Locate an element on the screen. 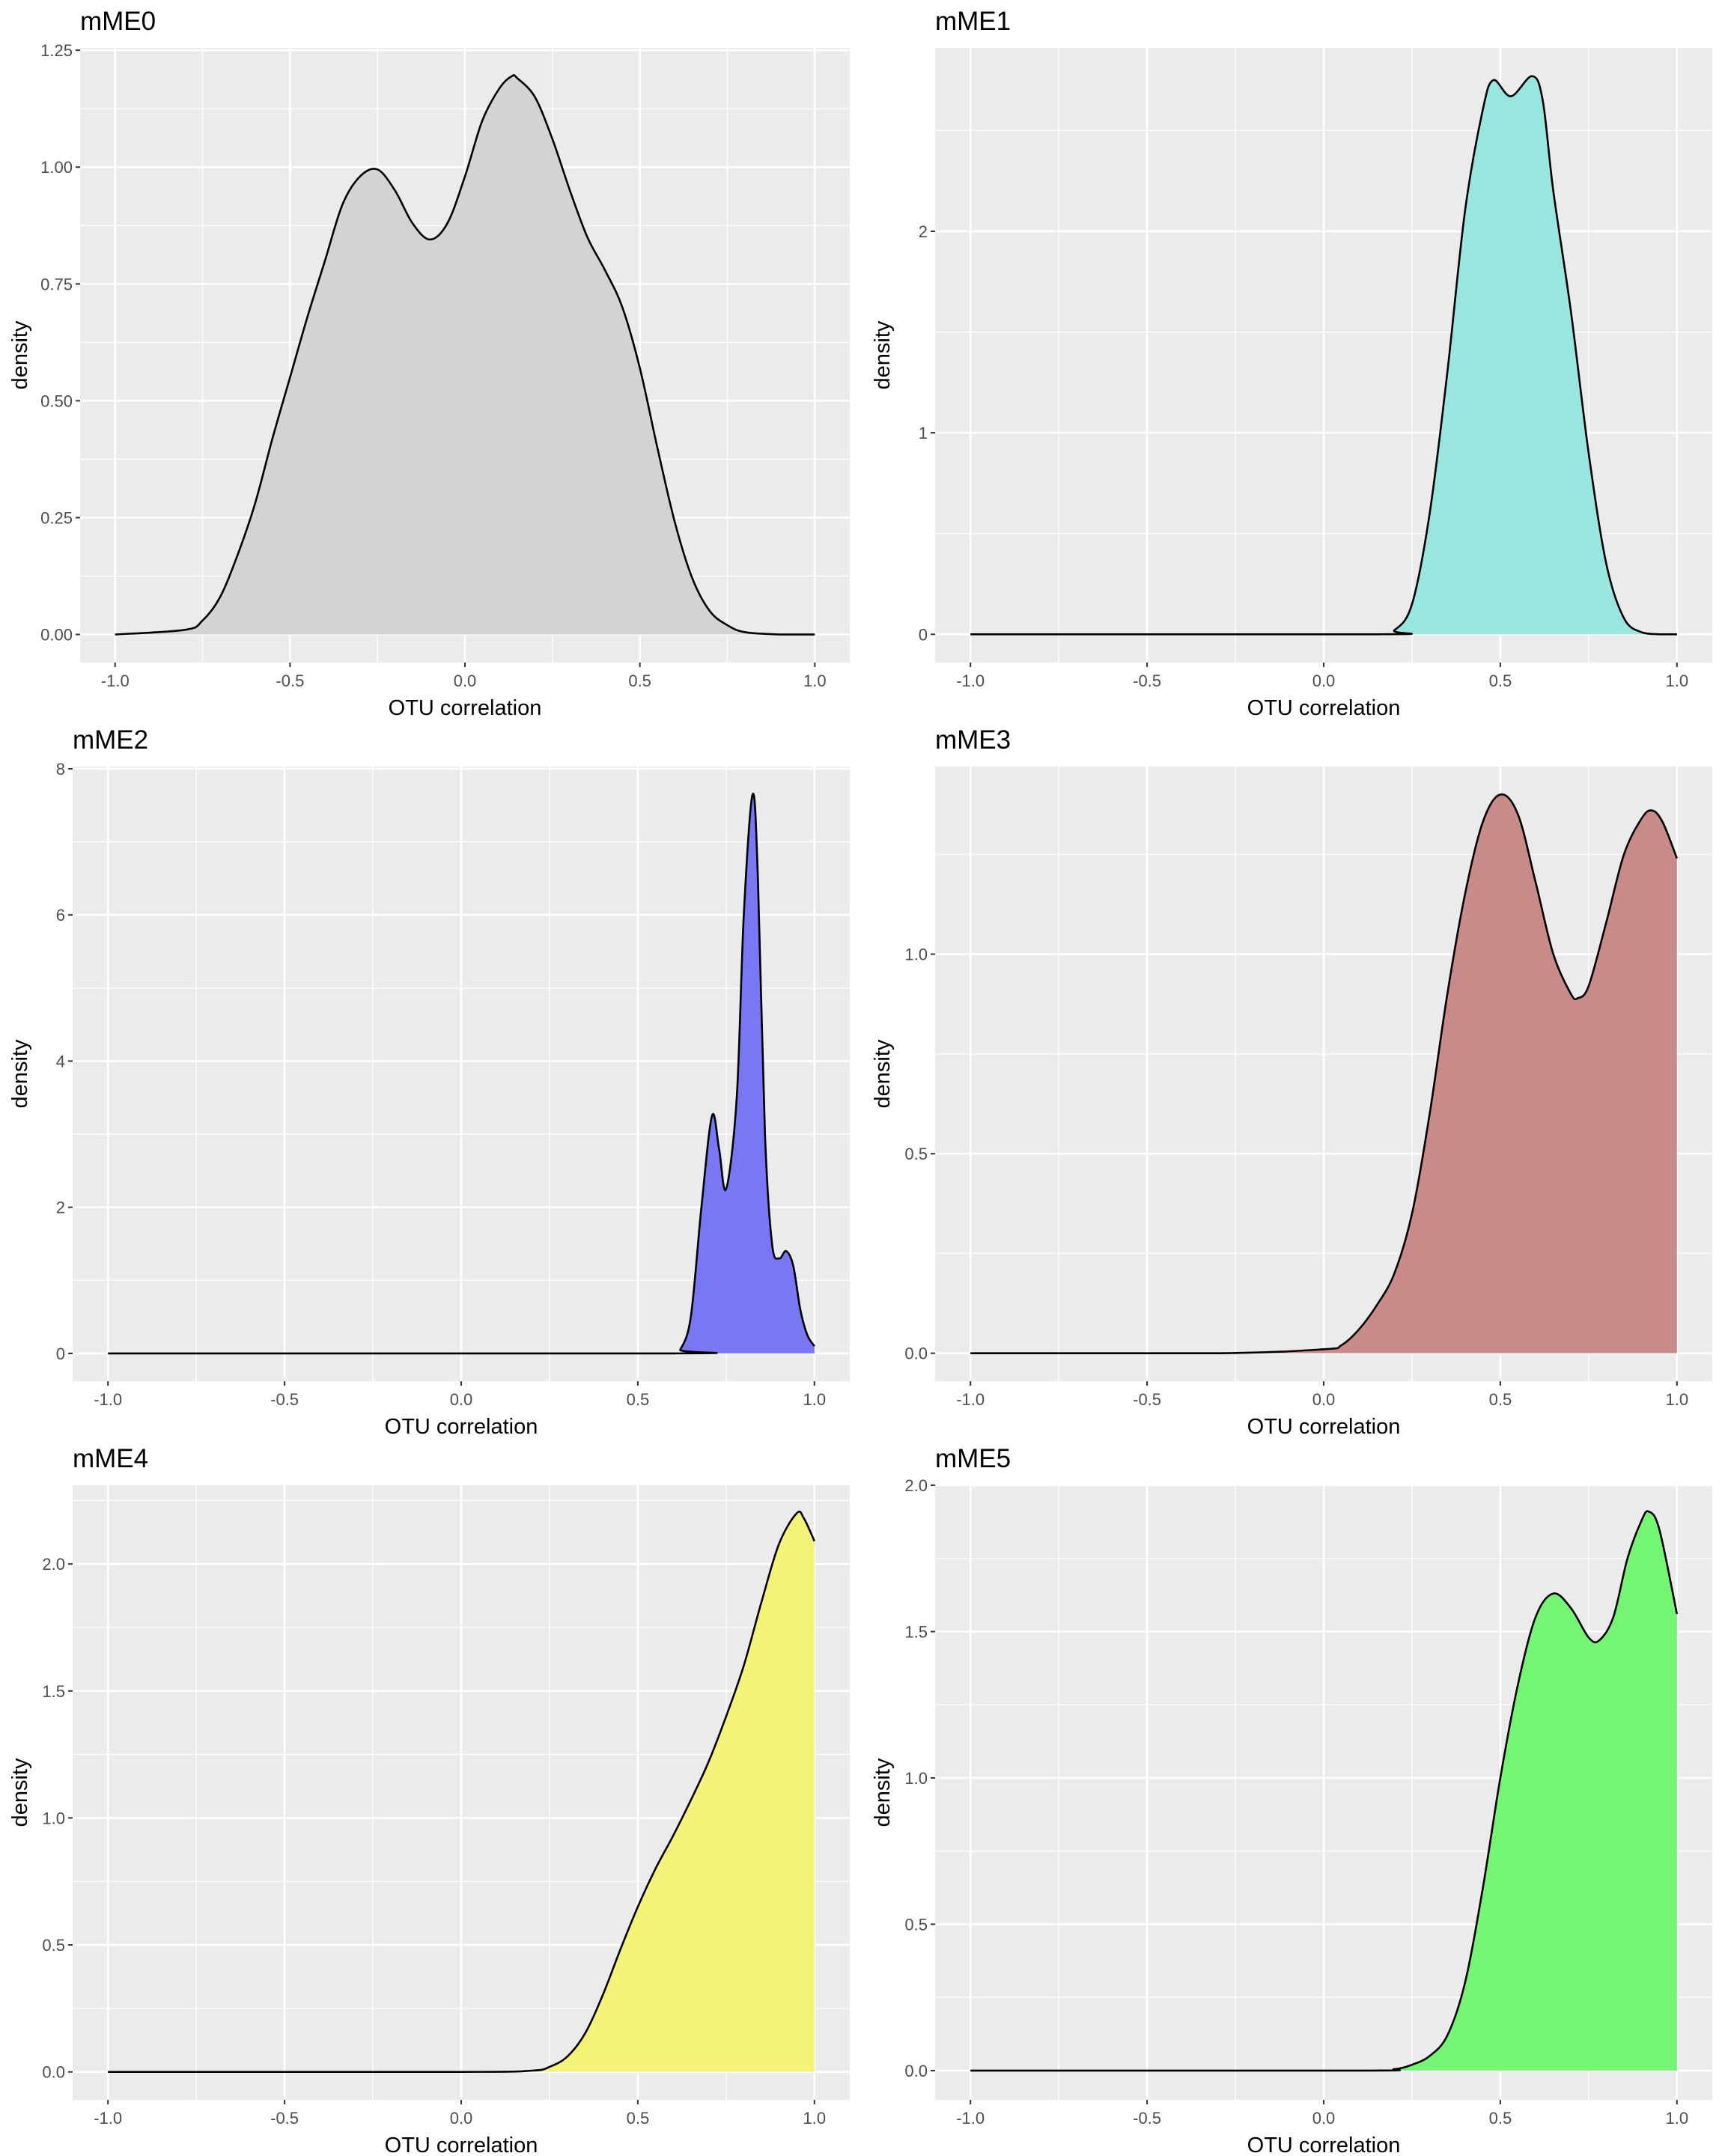 Image resolution: width=1725 pixels, height=2156 pixels. y-tick-label: 0.50 is located at coordinates (56, 401).